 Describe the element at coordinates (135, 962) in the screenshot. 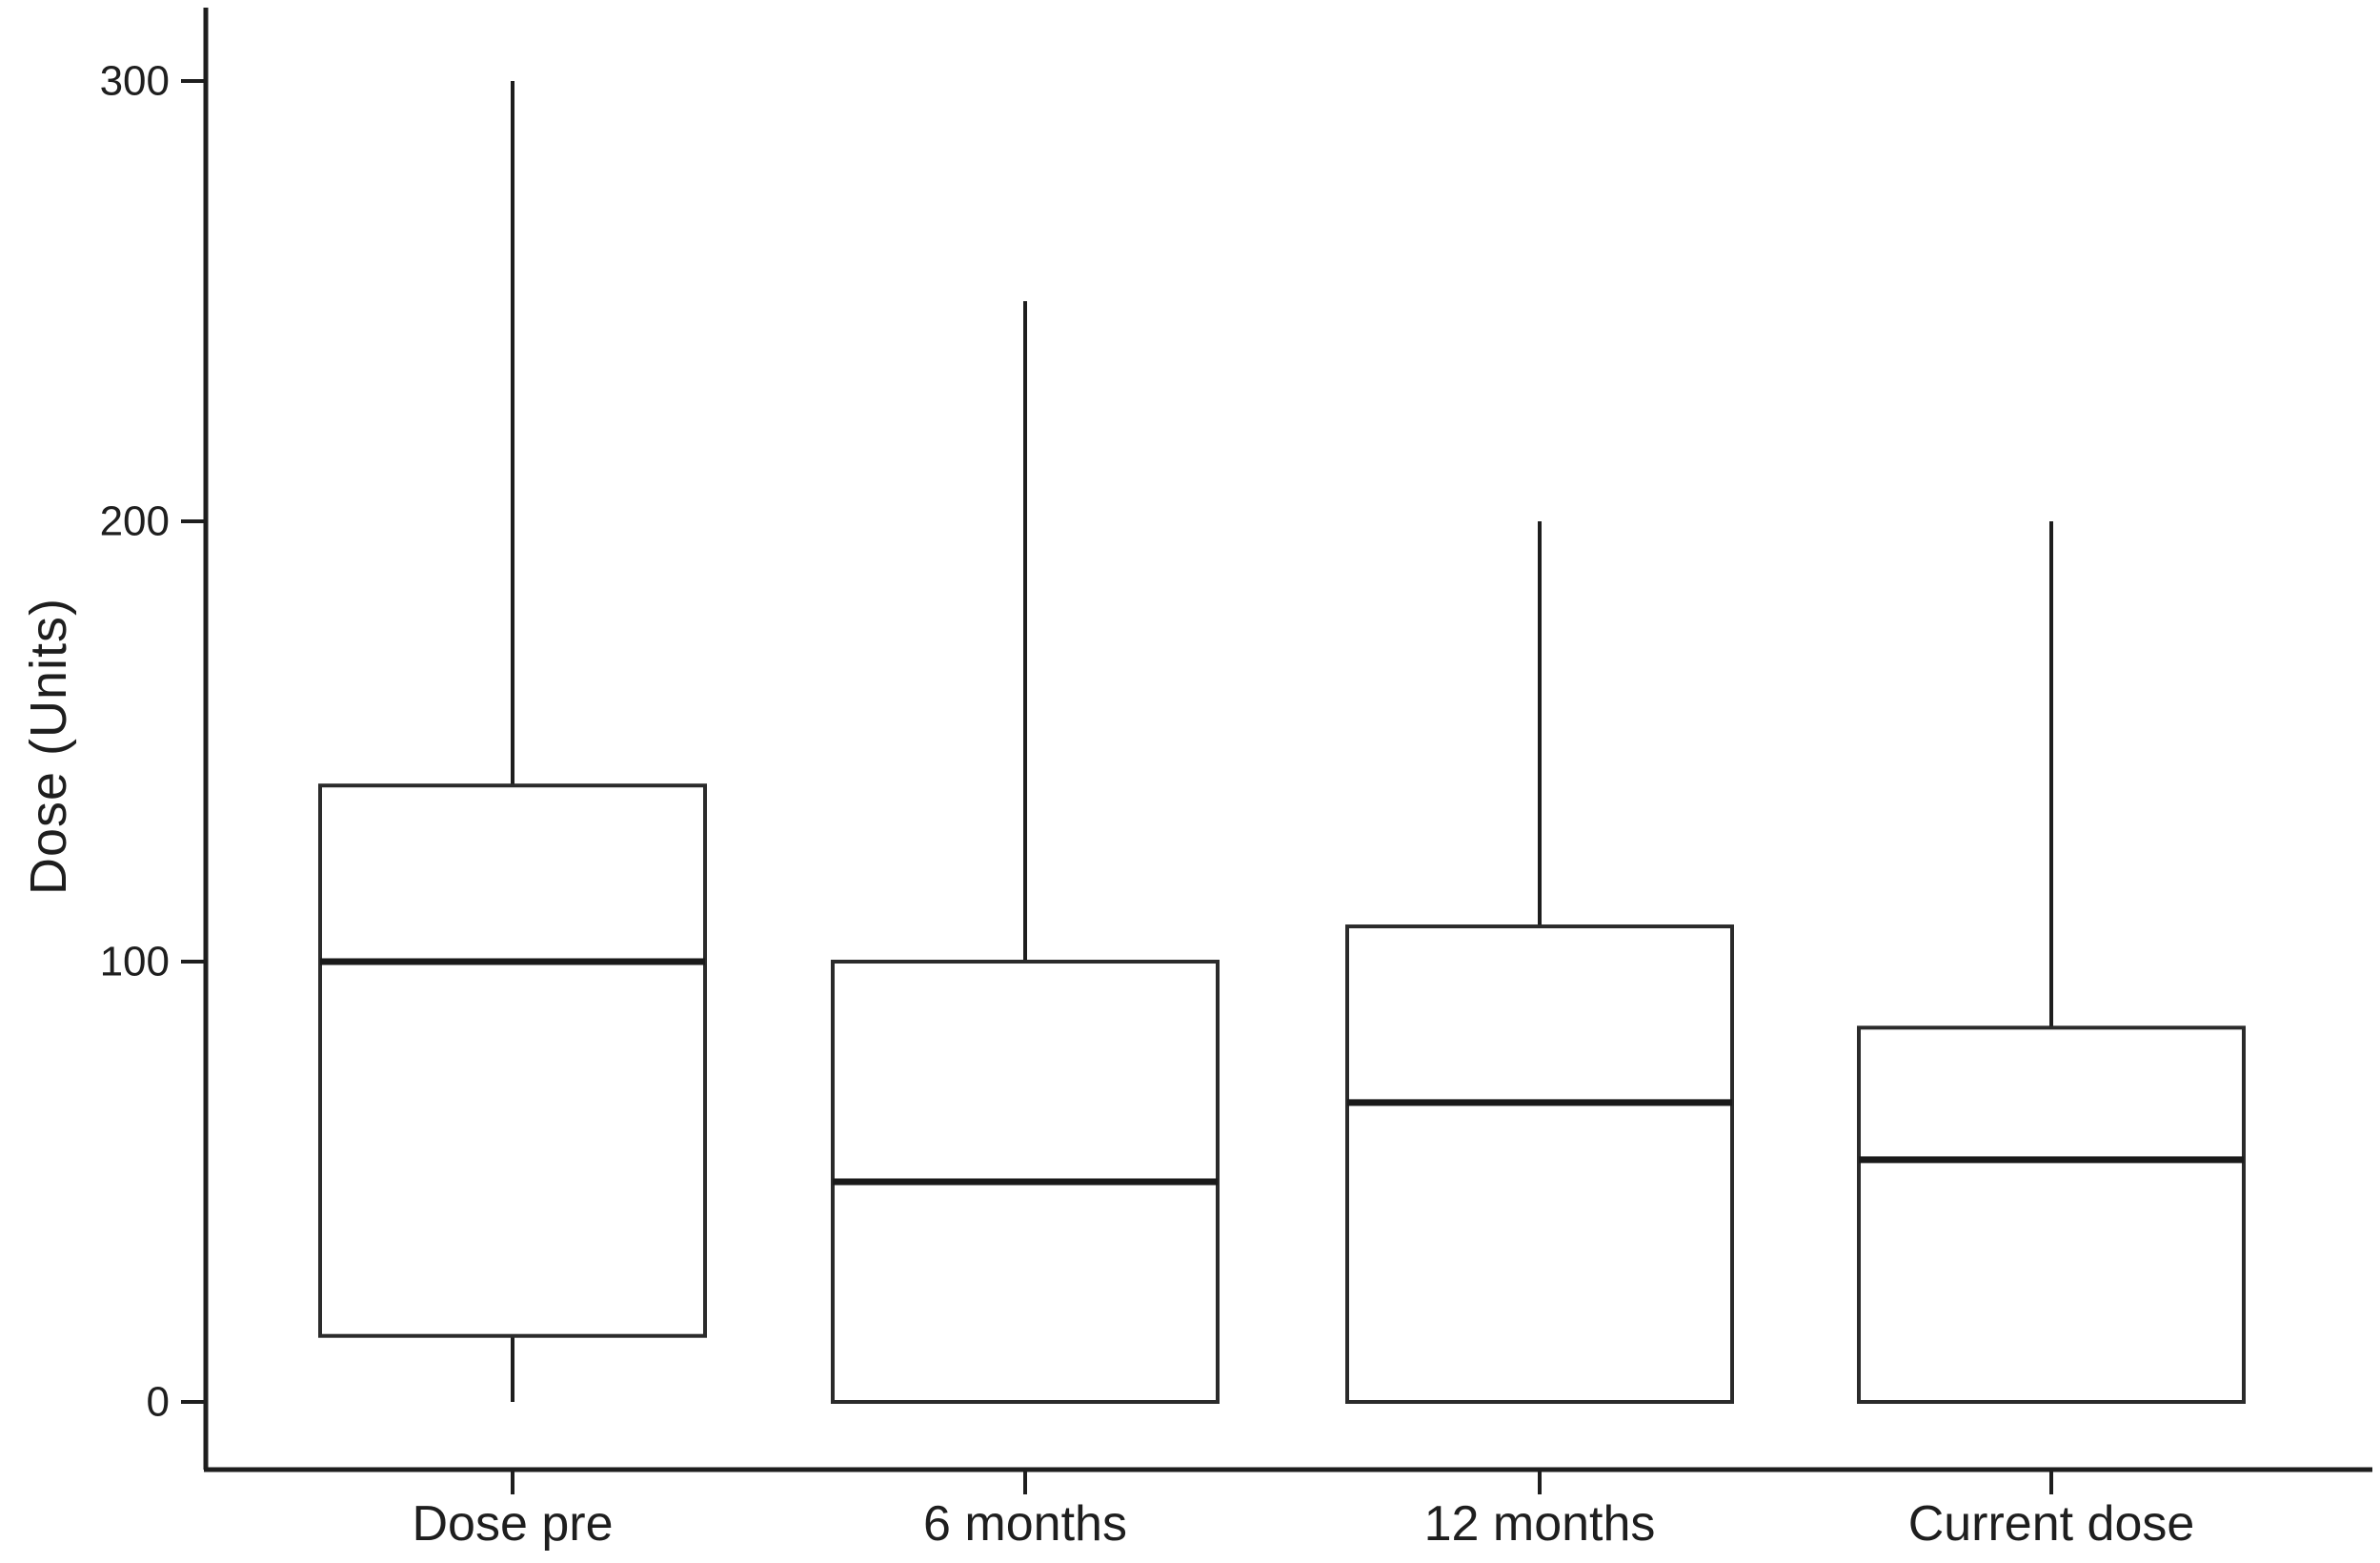

I see `y-tick-label: 100` at that location.